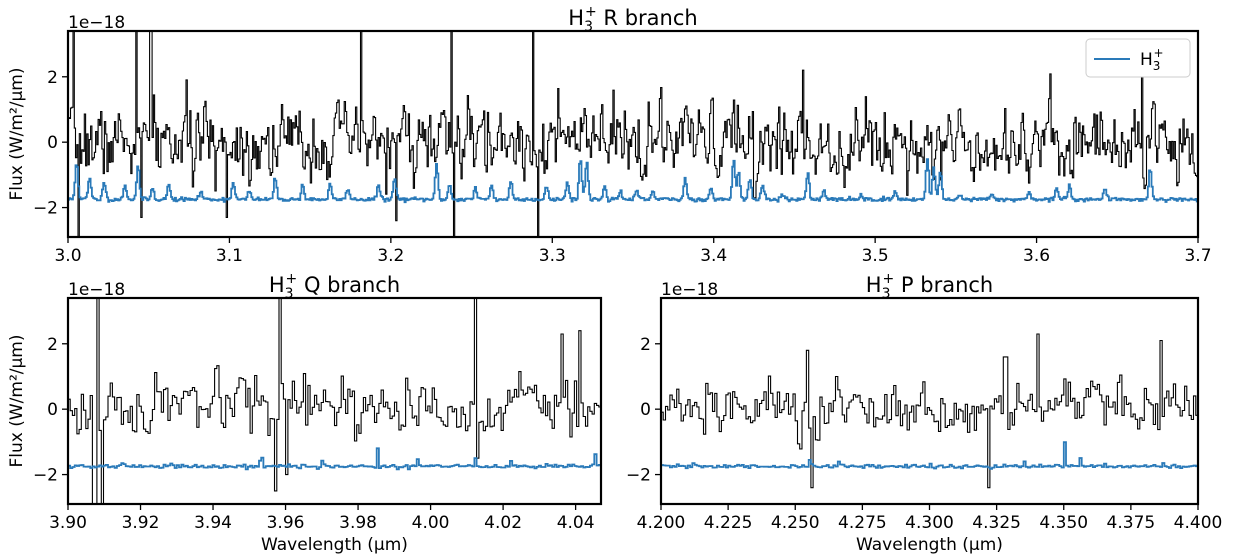  I want to click on x-tick-label: 3.1, so click(229, 256).